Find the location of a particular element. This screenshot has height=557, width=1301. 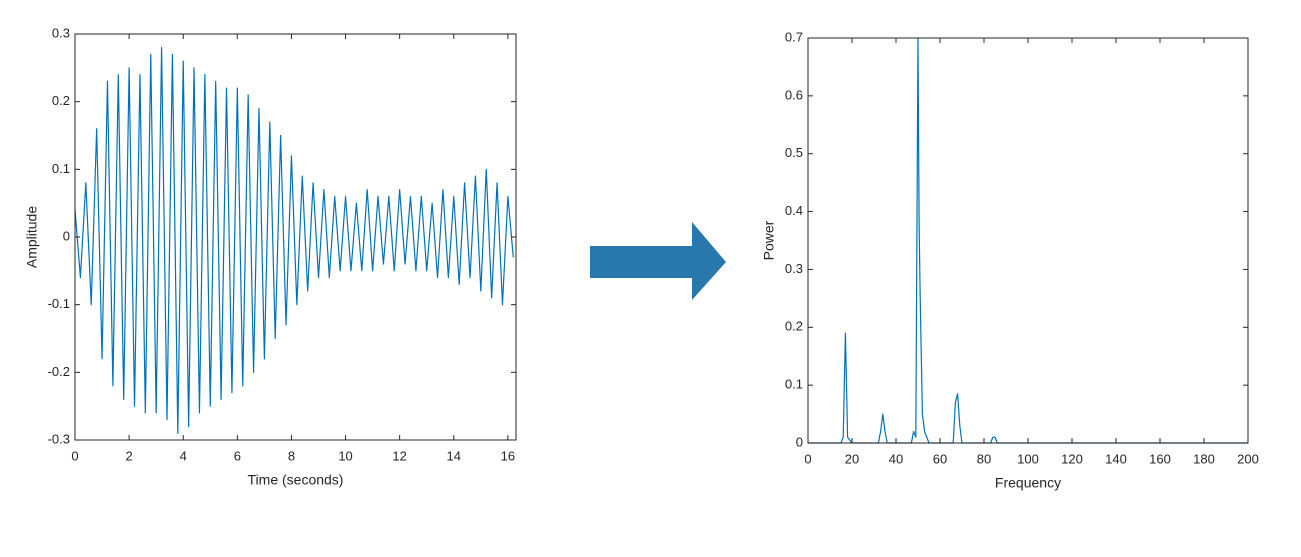

x-tick-label: 160 is located at coordinates (1160, 458).